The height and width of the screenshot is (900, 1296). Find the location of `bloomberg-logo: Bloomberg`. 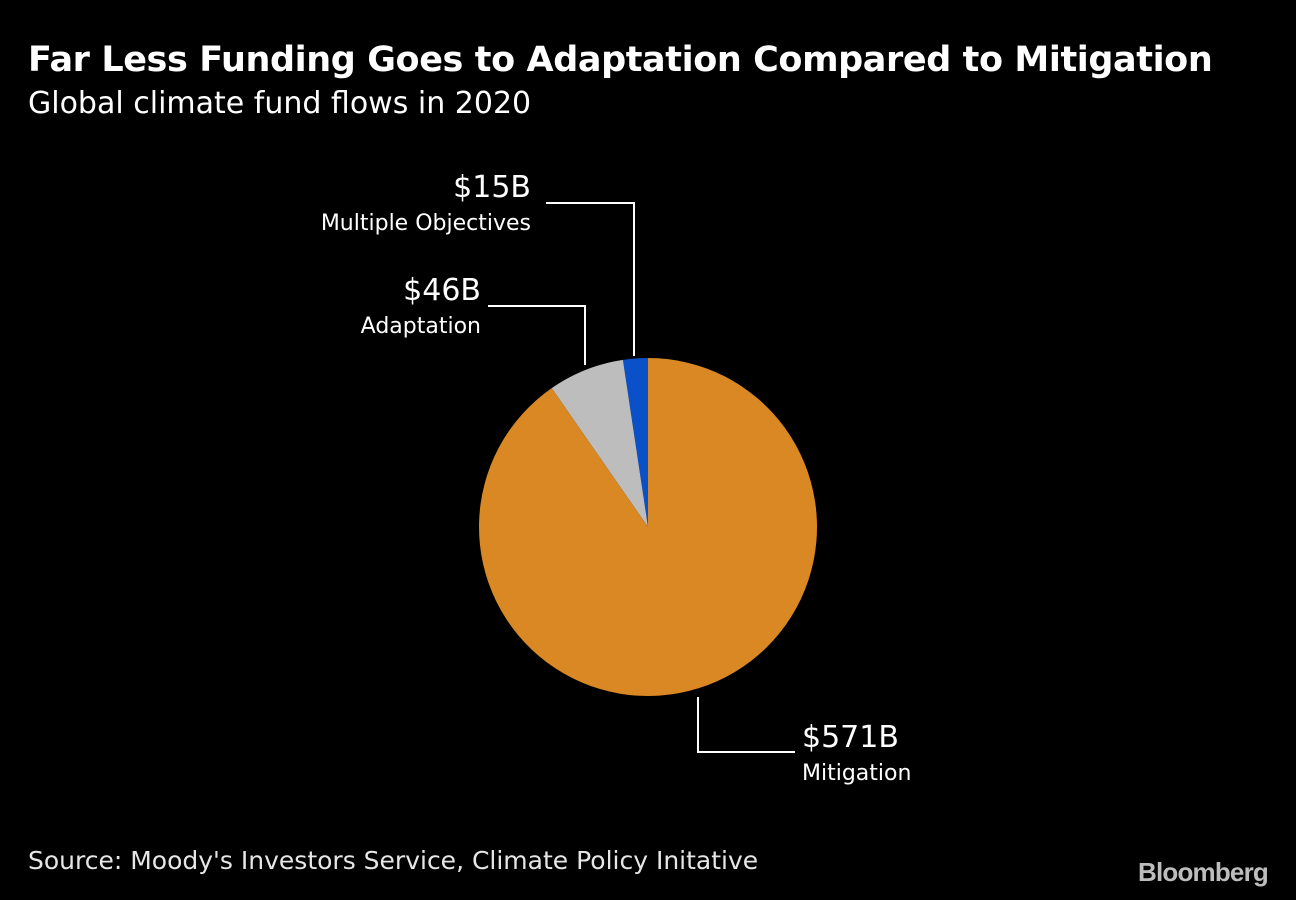

bloomberg-logo: Bloomberg is located at coordinates (1203, 872).